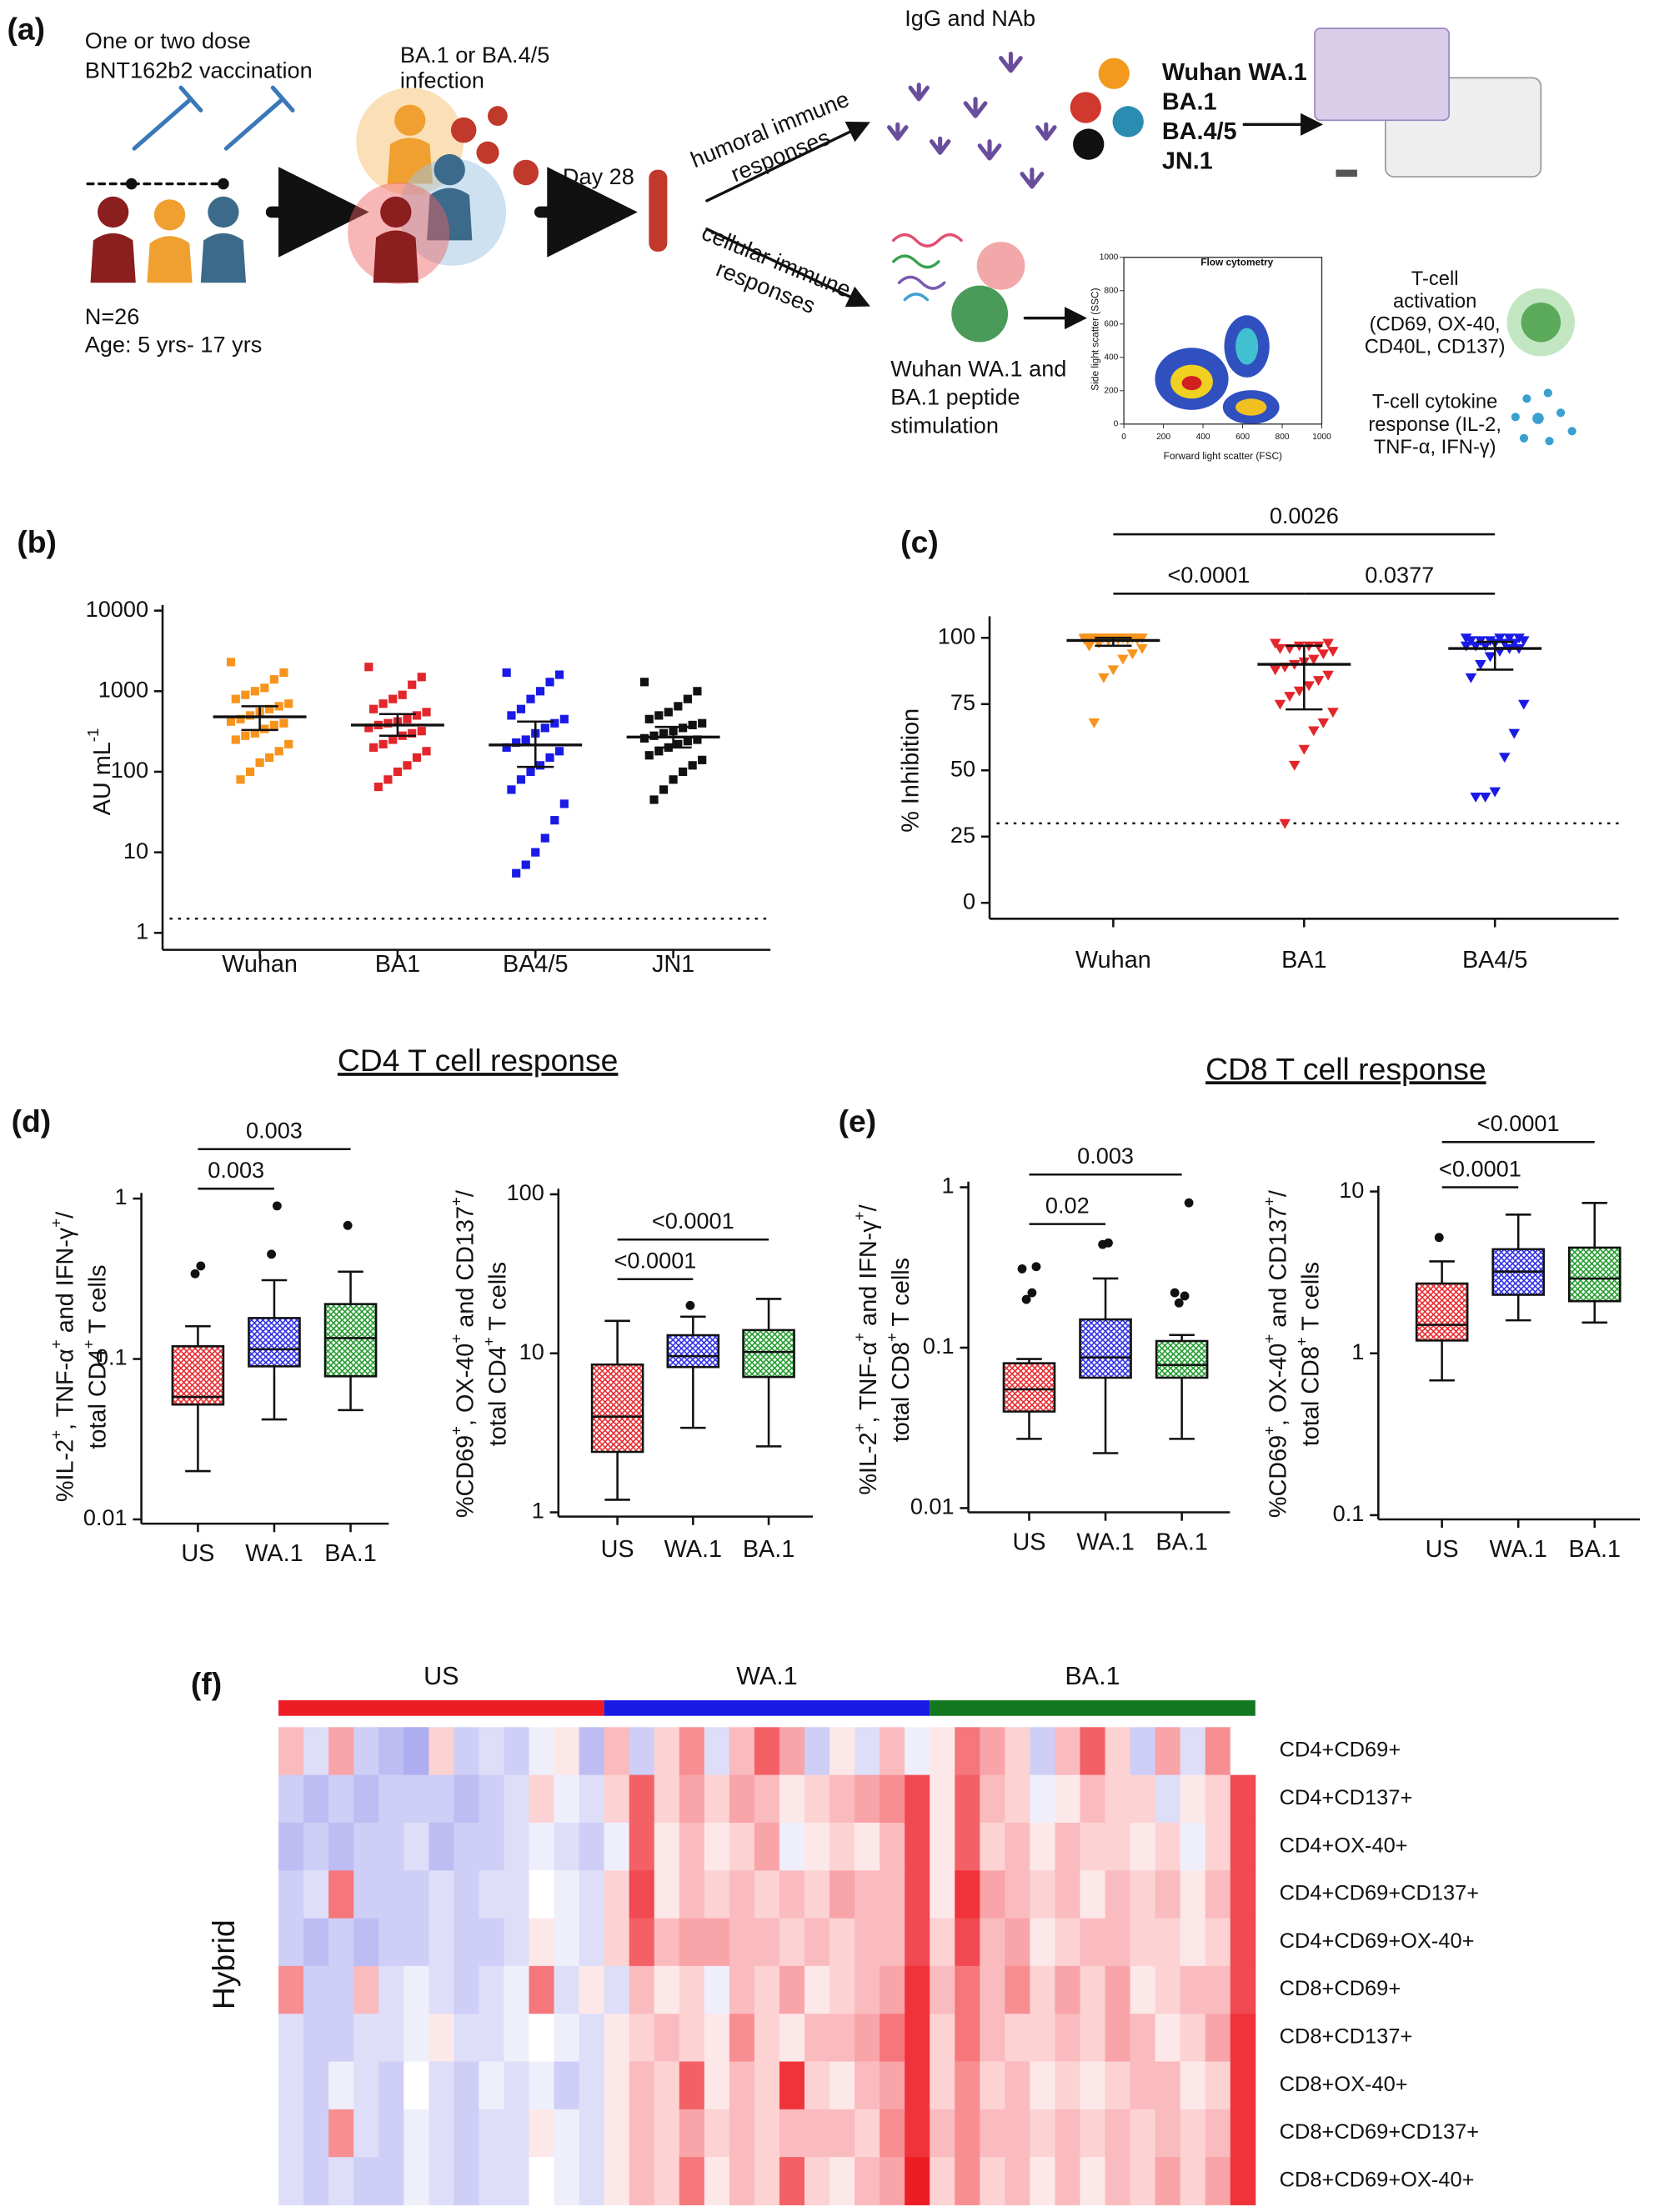  Describe the element at coordinates (463, 1354) in the screenshot. I see `y-axis-label: %CD69+, OX-40+ and CD137+/` at that location.